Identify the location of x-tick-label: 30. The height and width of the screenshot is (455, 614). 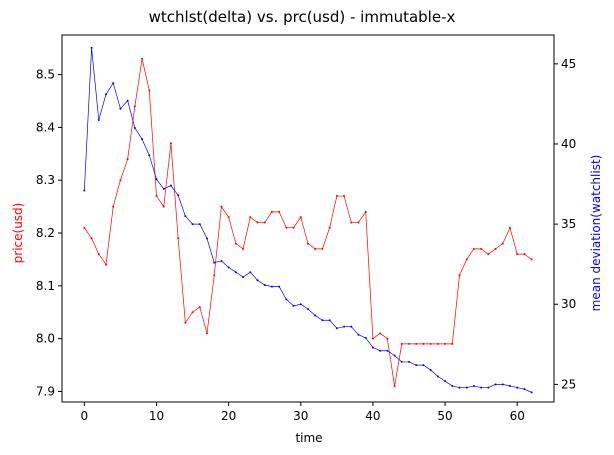
(300, 416).